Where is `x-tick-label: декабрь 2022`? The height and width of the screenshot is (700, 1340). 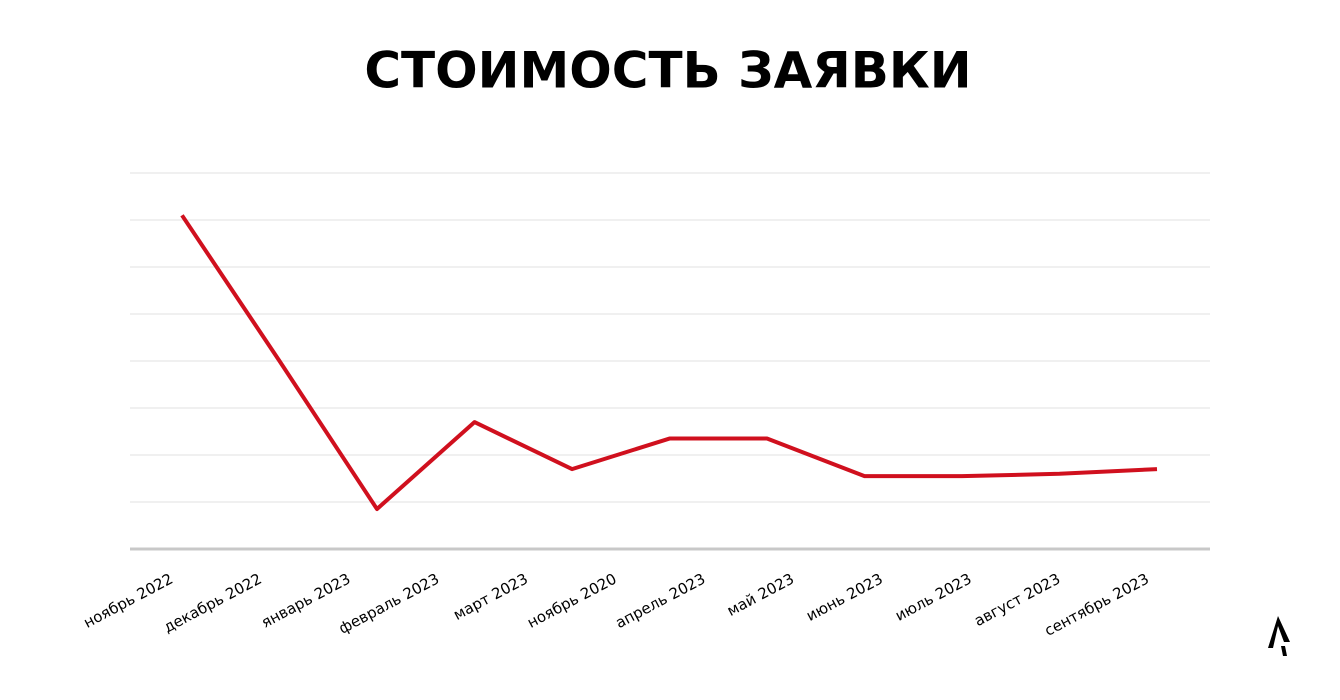
x-tick-label: декабрь 2022 is located at coordinates (213, 603).